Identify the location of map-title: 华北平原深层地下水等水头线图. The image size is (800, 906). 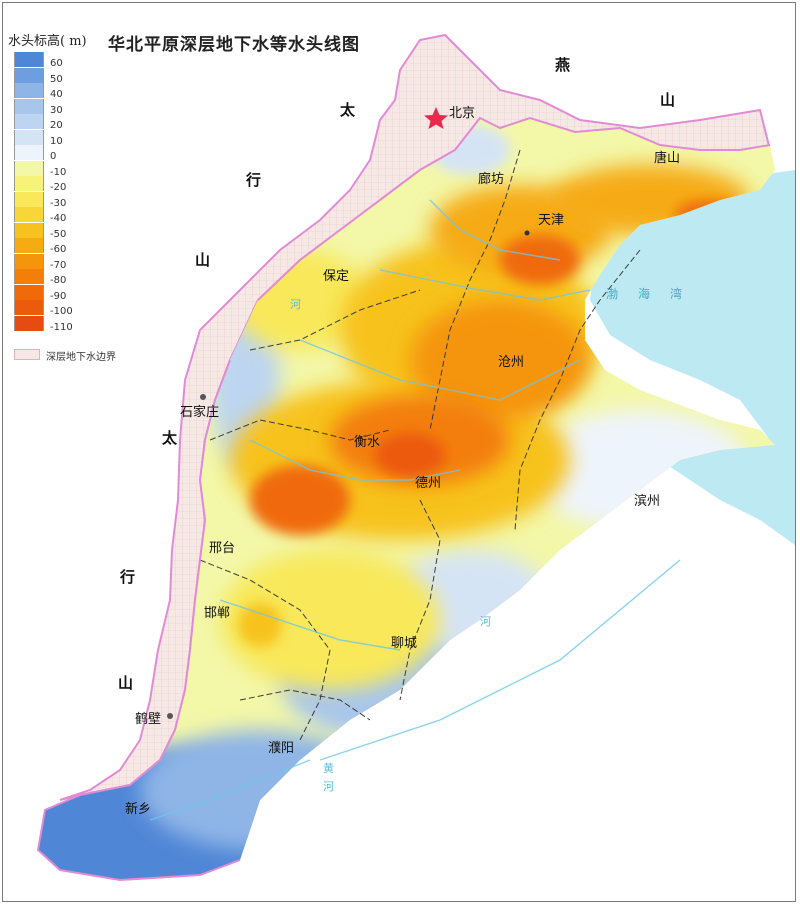
(234, 45).